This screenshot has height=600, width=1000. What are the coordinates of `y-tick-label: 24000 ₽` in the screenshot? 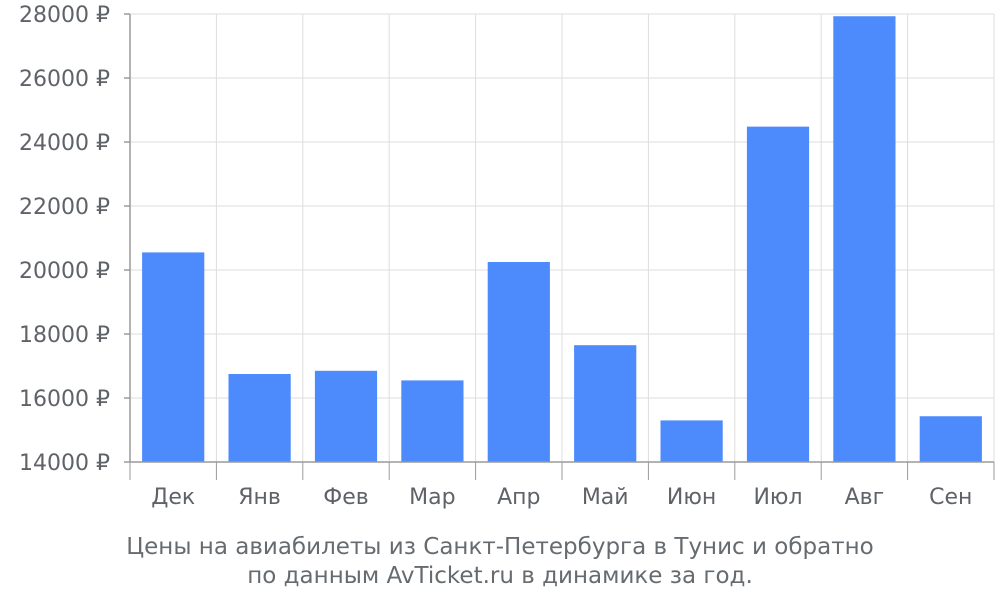 It's located at (64, 143).